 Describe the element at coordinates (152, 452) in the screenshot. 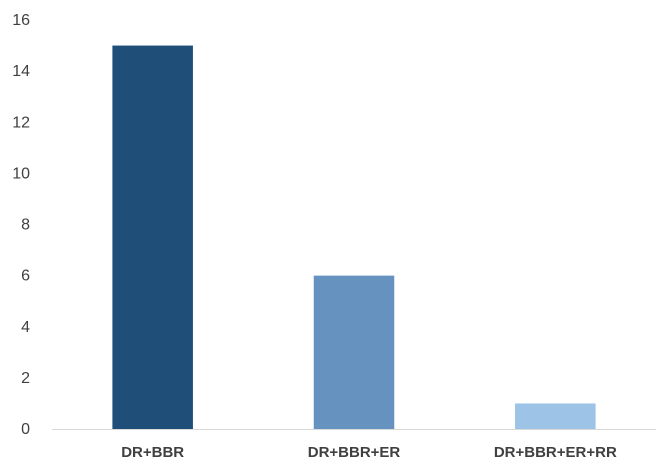

I see `x-category-label: DR+BBR` at that location.